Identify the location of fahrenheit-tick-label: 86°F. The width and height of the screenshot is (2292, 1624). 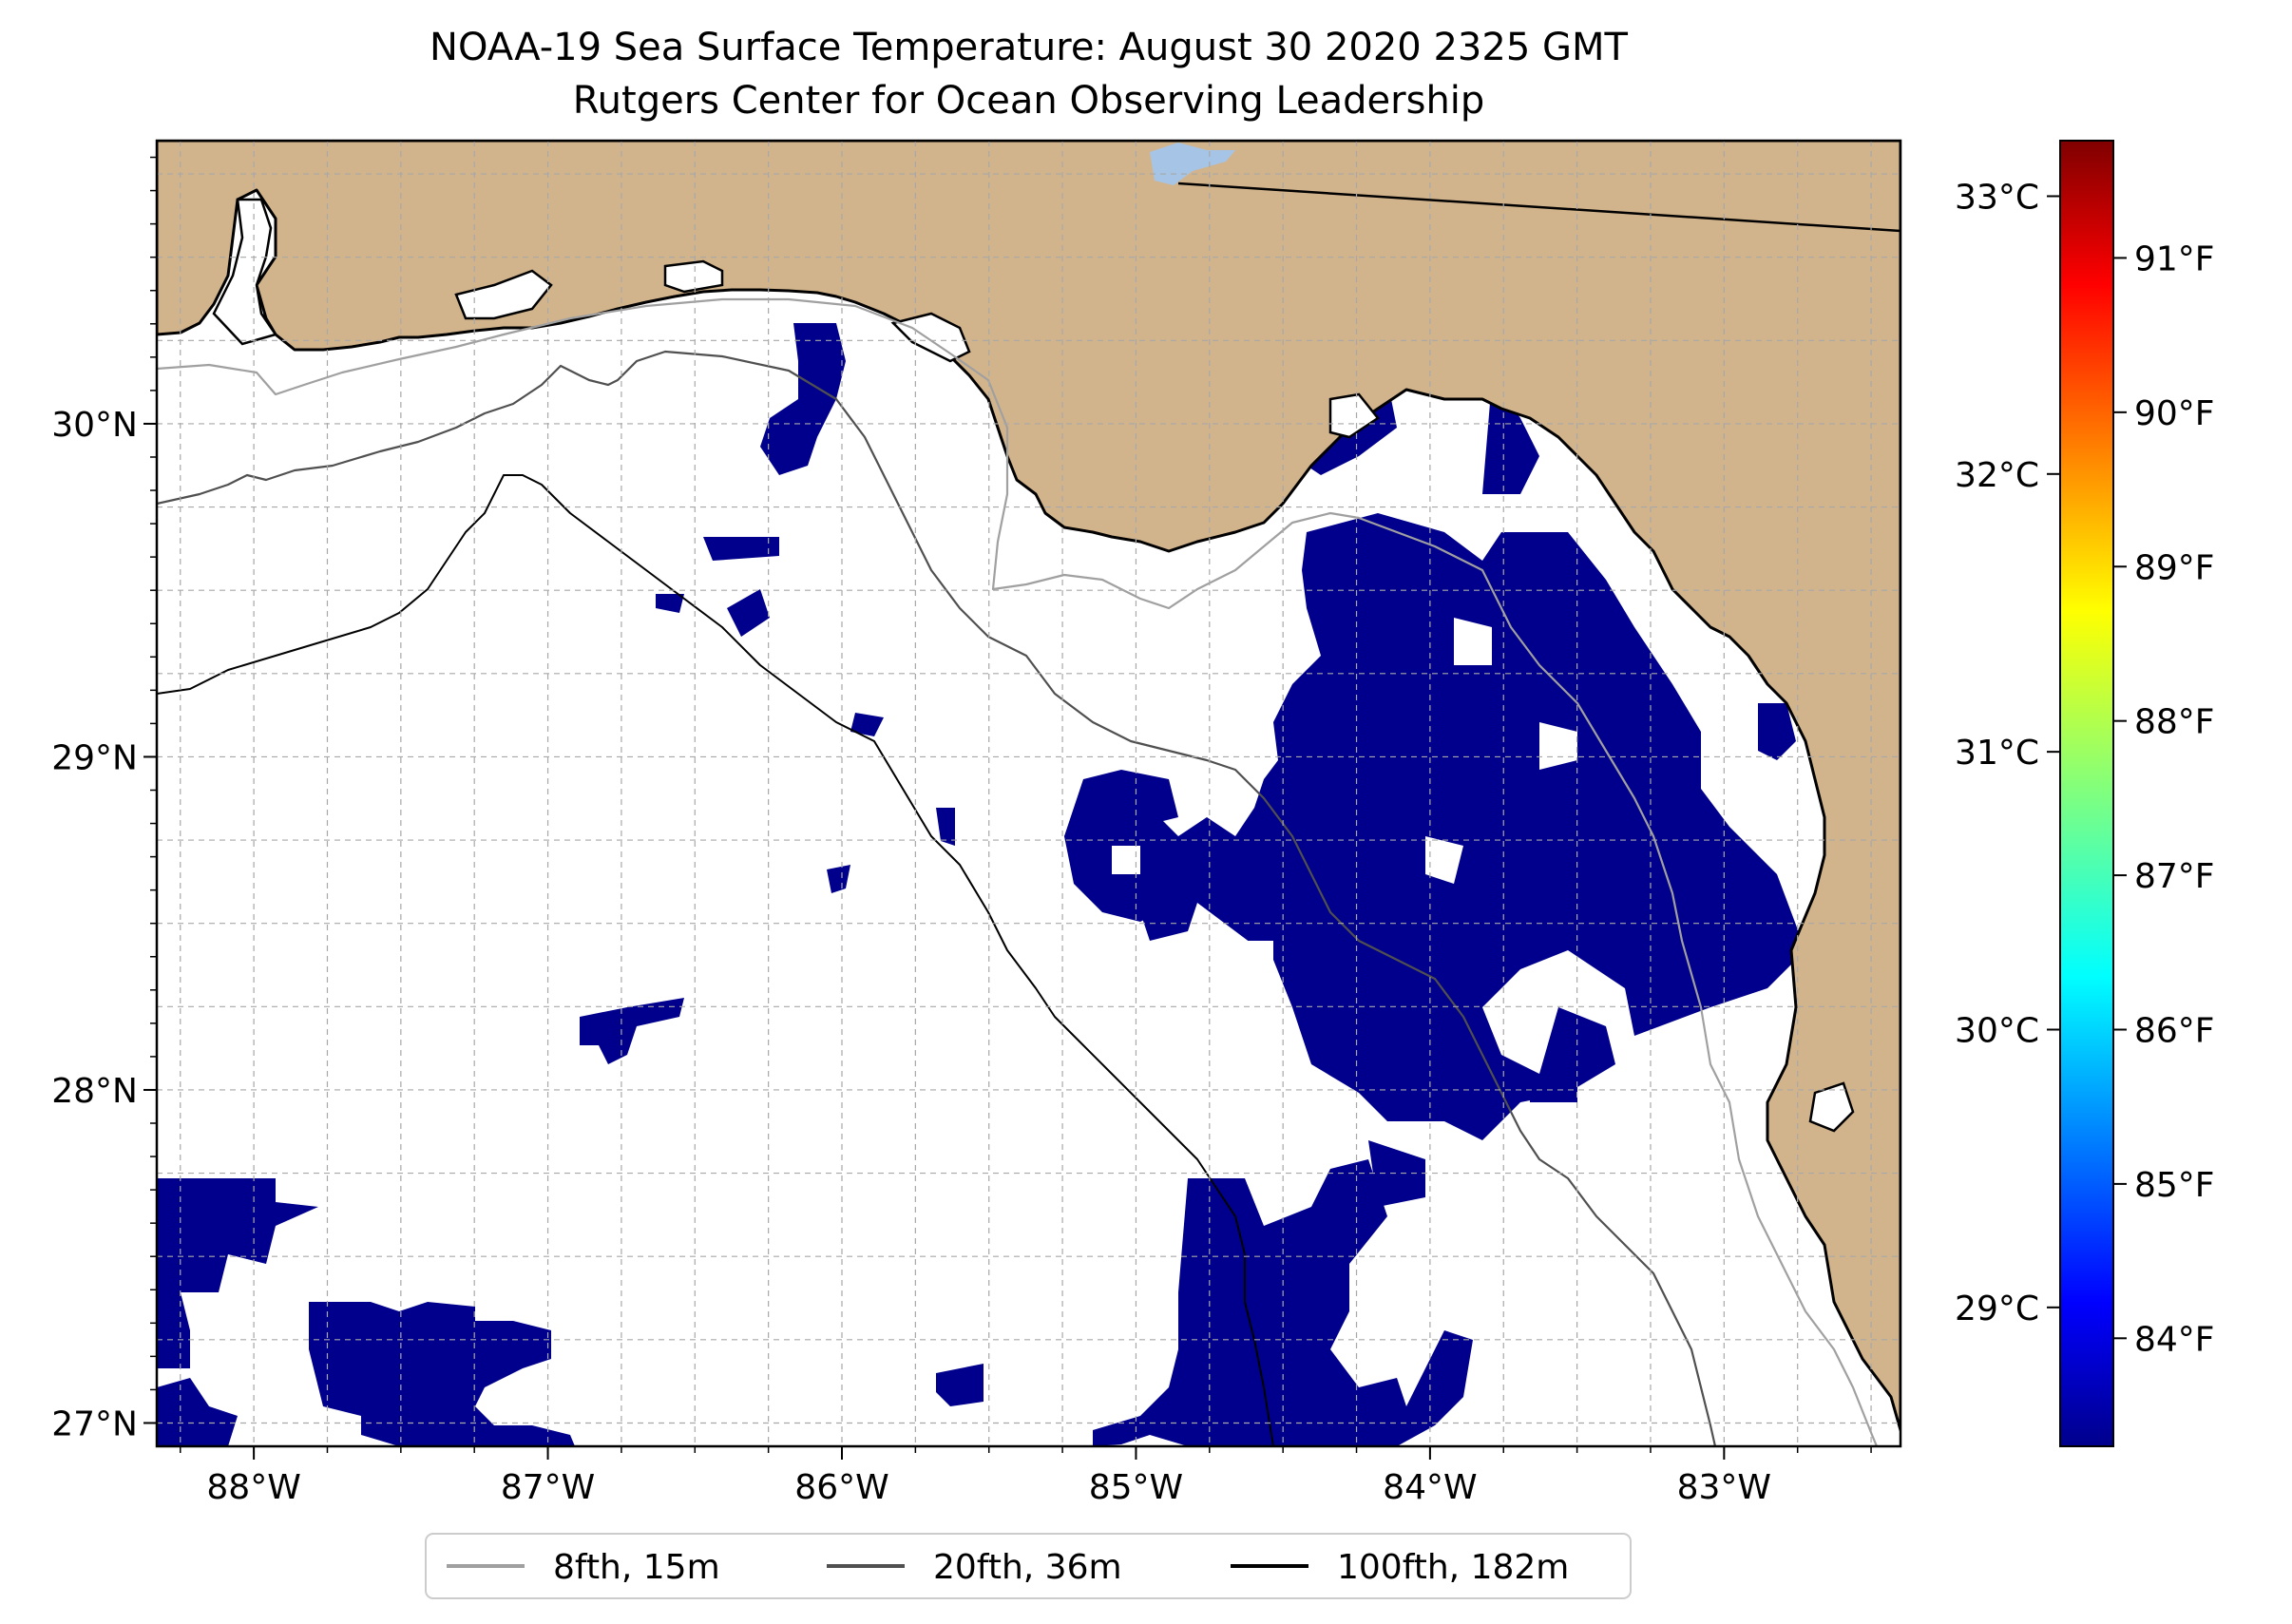
(2174, 1030).